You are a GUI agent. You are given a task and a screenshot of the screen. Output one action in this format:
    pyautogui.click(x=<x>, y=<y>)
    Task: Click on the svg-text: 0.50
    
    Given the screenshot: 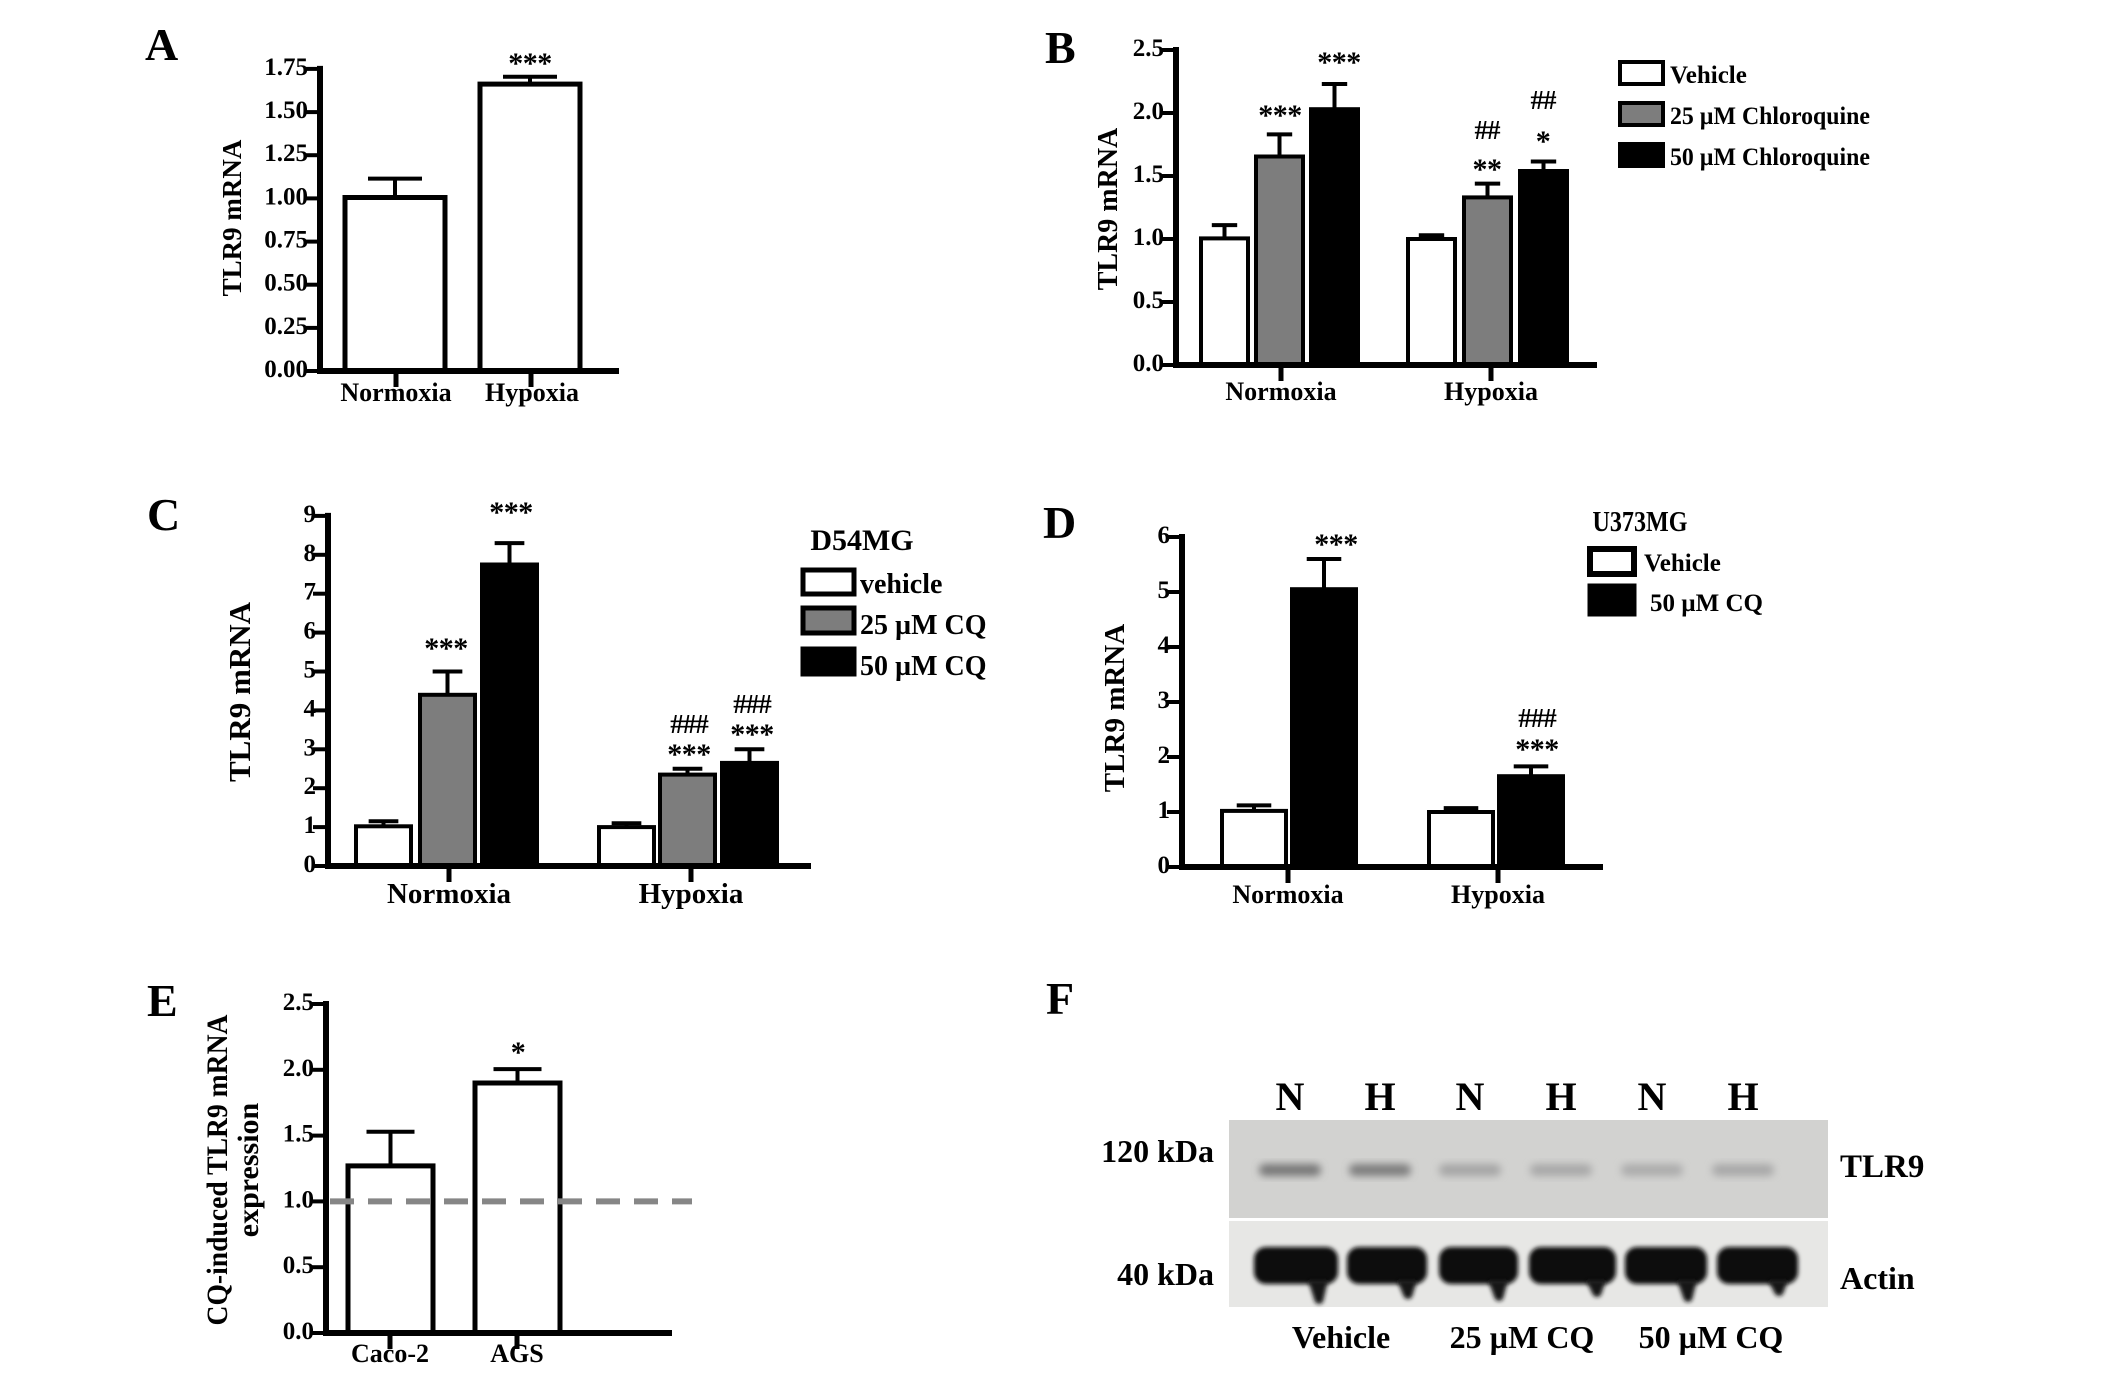 What is the action you would take?
    pyautogui.click(x=286, y=283)
    